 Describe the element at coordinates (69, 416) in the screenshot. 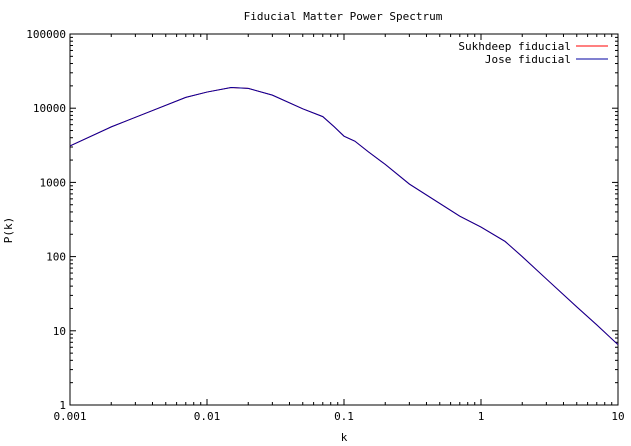

I see `x-tick-label: 0.001` at that location.